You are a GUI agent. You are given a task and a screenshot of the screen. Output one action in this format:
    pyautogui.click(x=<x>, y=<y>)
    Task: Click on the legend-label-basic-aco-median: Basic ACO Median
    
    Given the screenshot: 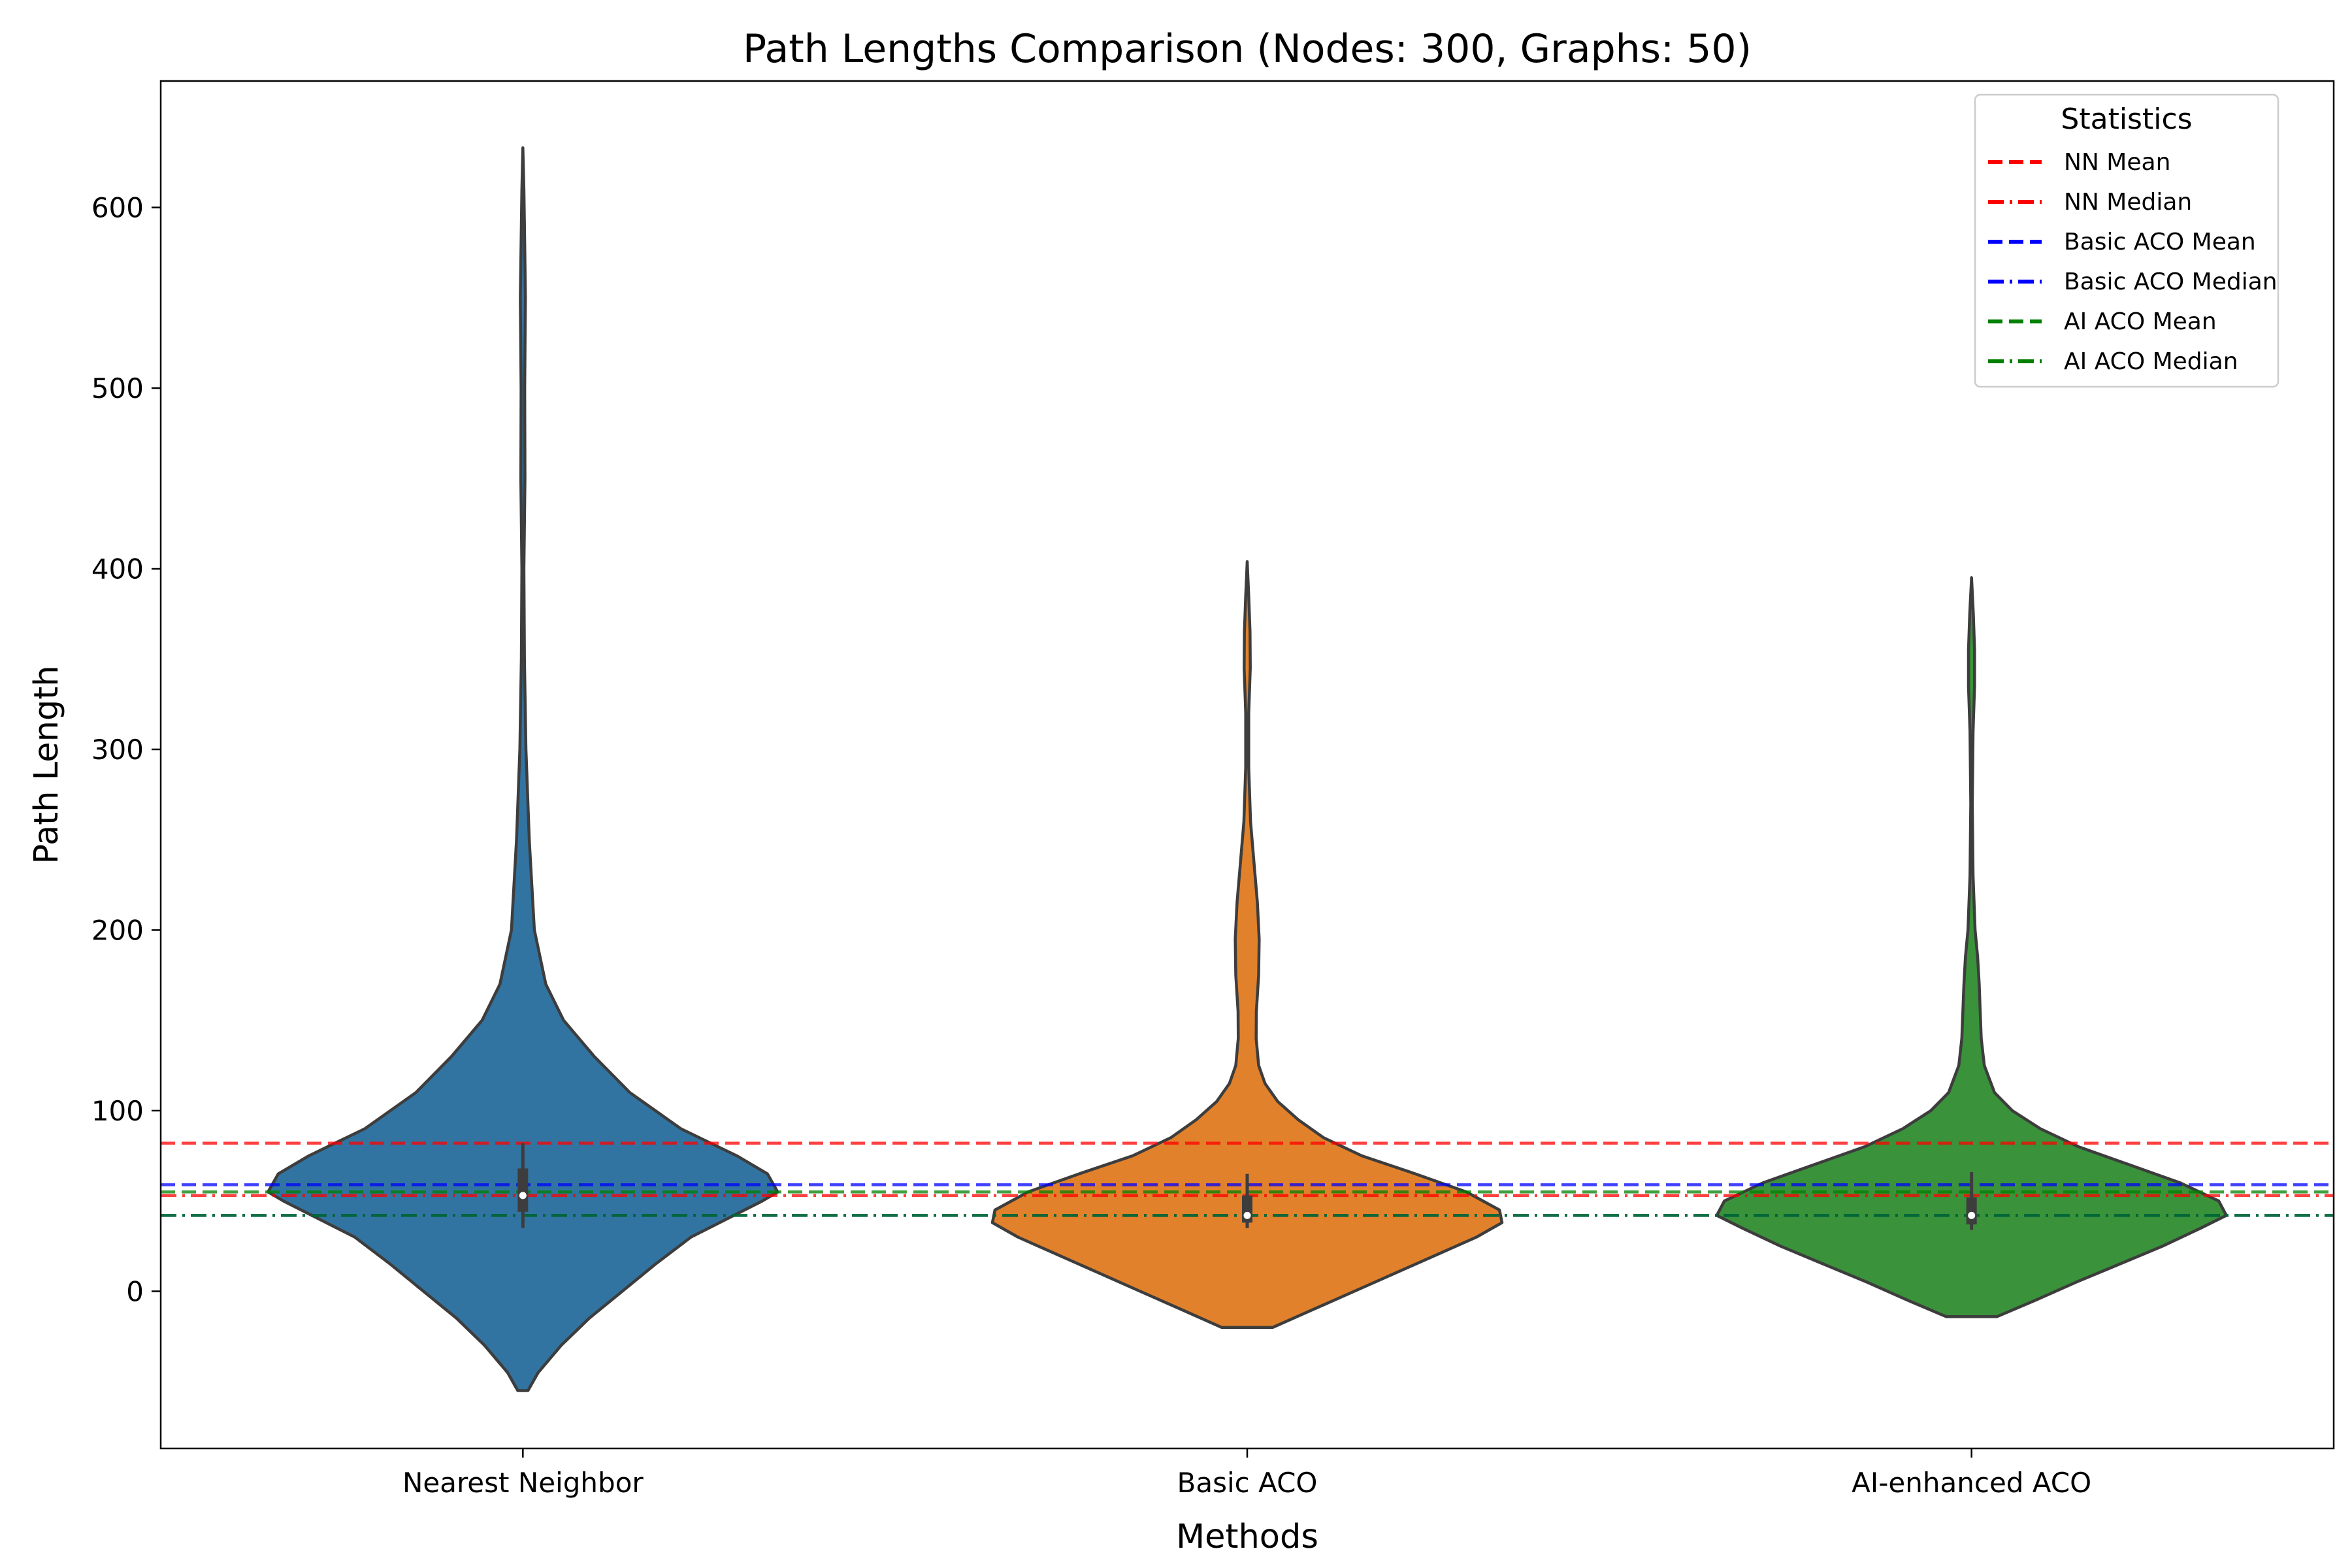 What is the action you would take?
    pyautogui.click(x=2171, y=282)
    